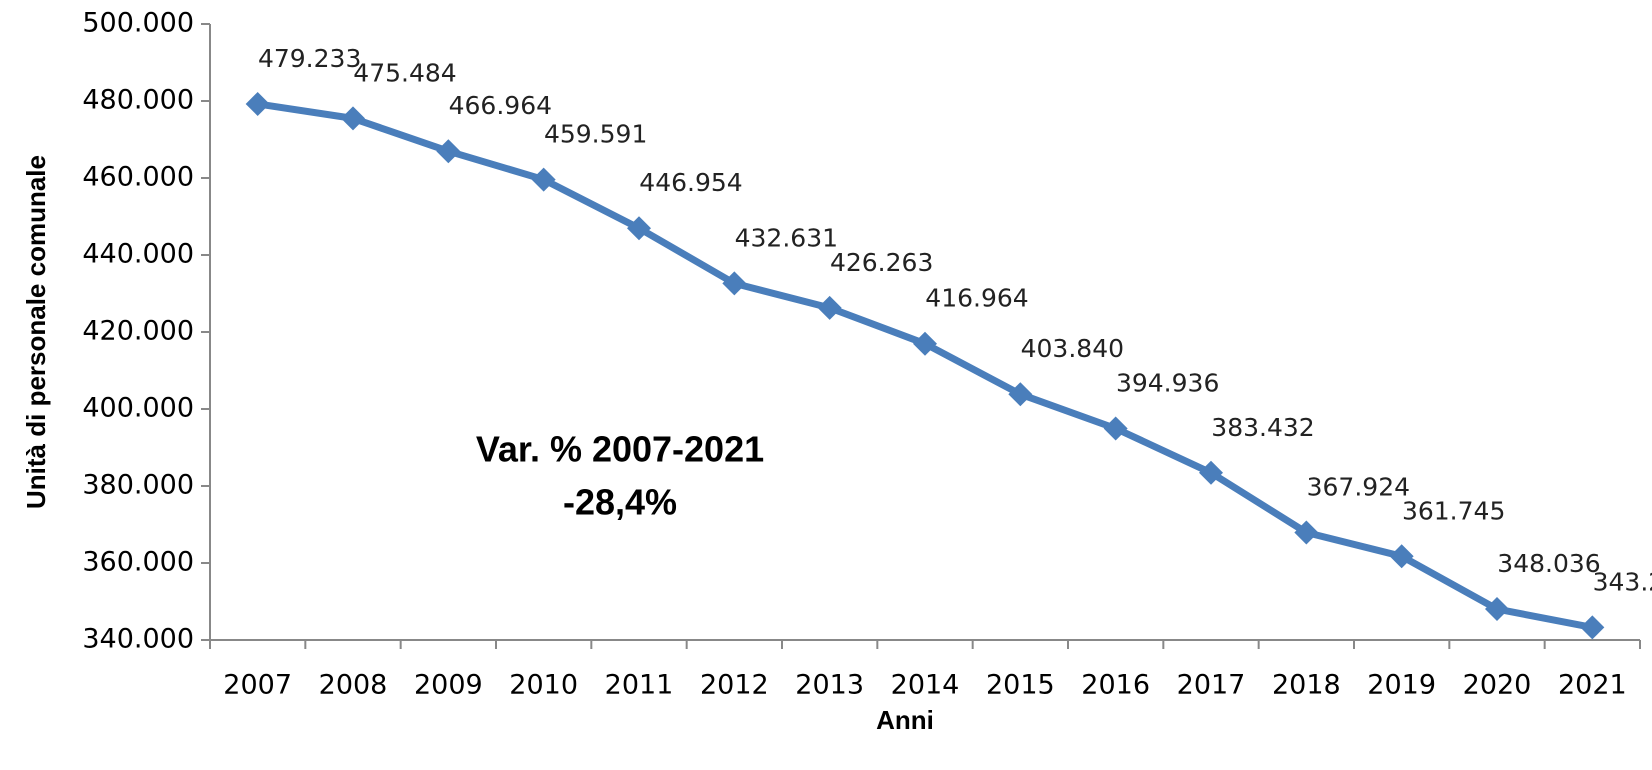 The width and height of the screenshot is (1652, 770). I want to click on x-tick-label: 2011, so click(639, 685).